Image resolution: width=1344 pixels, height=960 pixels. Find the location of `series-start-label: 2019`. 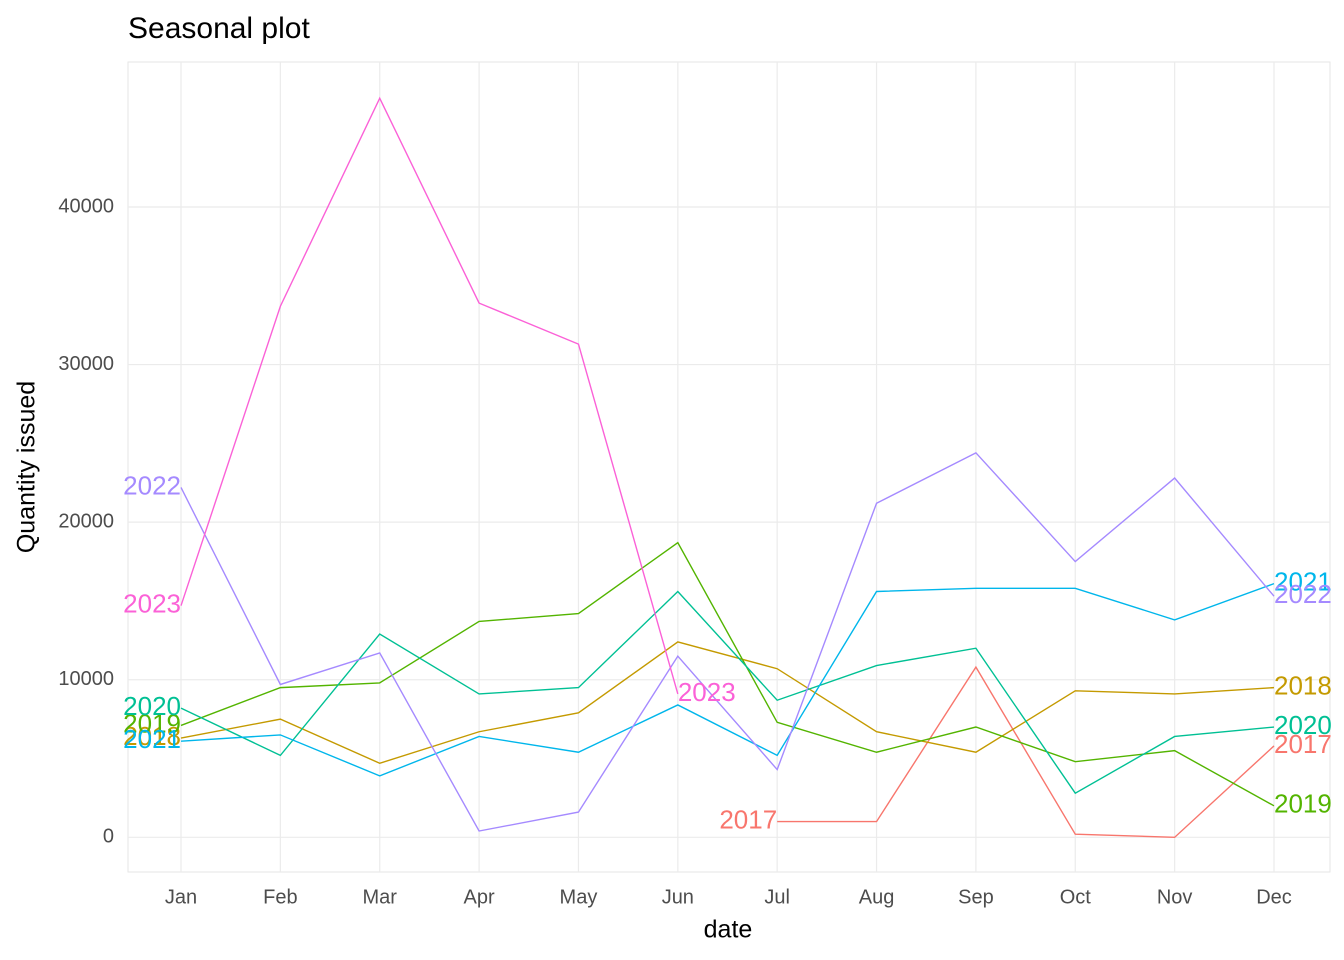

series-start-label: 2019 is located at coordinates (152, 723).